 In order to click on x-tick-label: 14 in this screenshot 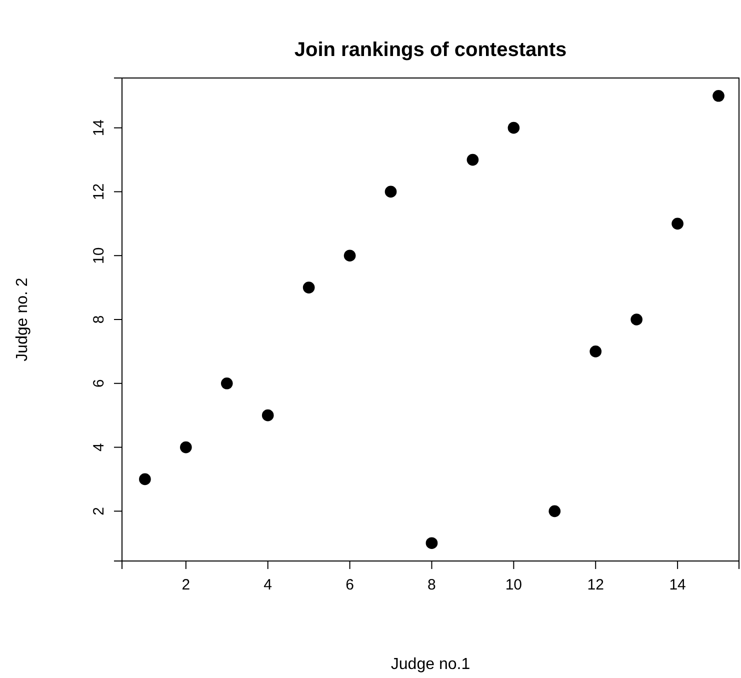, I will do `click(677, 585)`.